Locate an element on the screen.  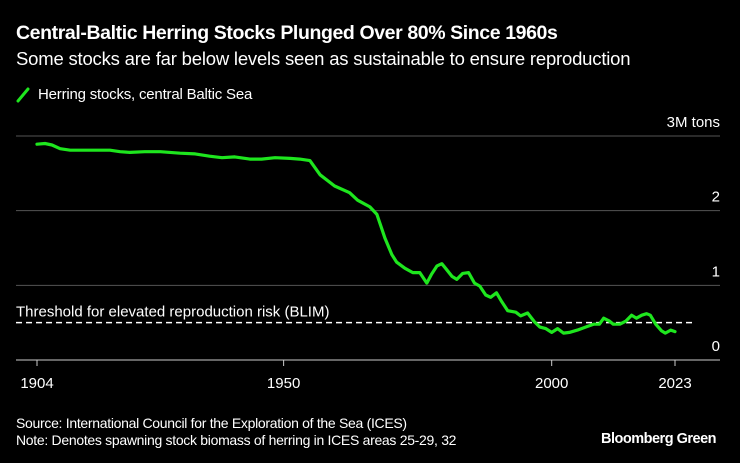
legend-line-icon is located at coordinates (23, 95).